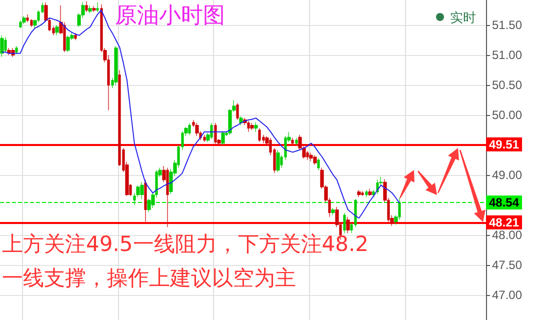  What do you see at coordinates (170, 16) in the screenshot?
I see `chart-title: 原油小时图` at bounding box center [170, 16].